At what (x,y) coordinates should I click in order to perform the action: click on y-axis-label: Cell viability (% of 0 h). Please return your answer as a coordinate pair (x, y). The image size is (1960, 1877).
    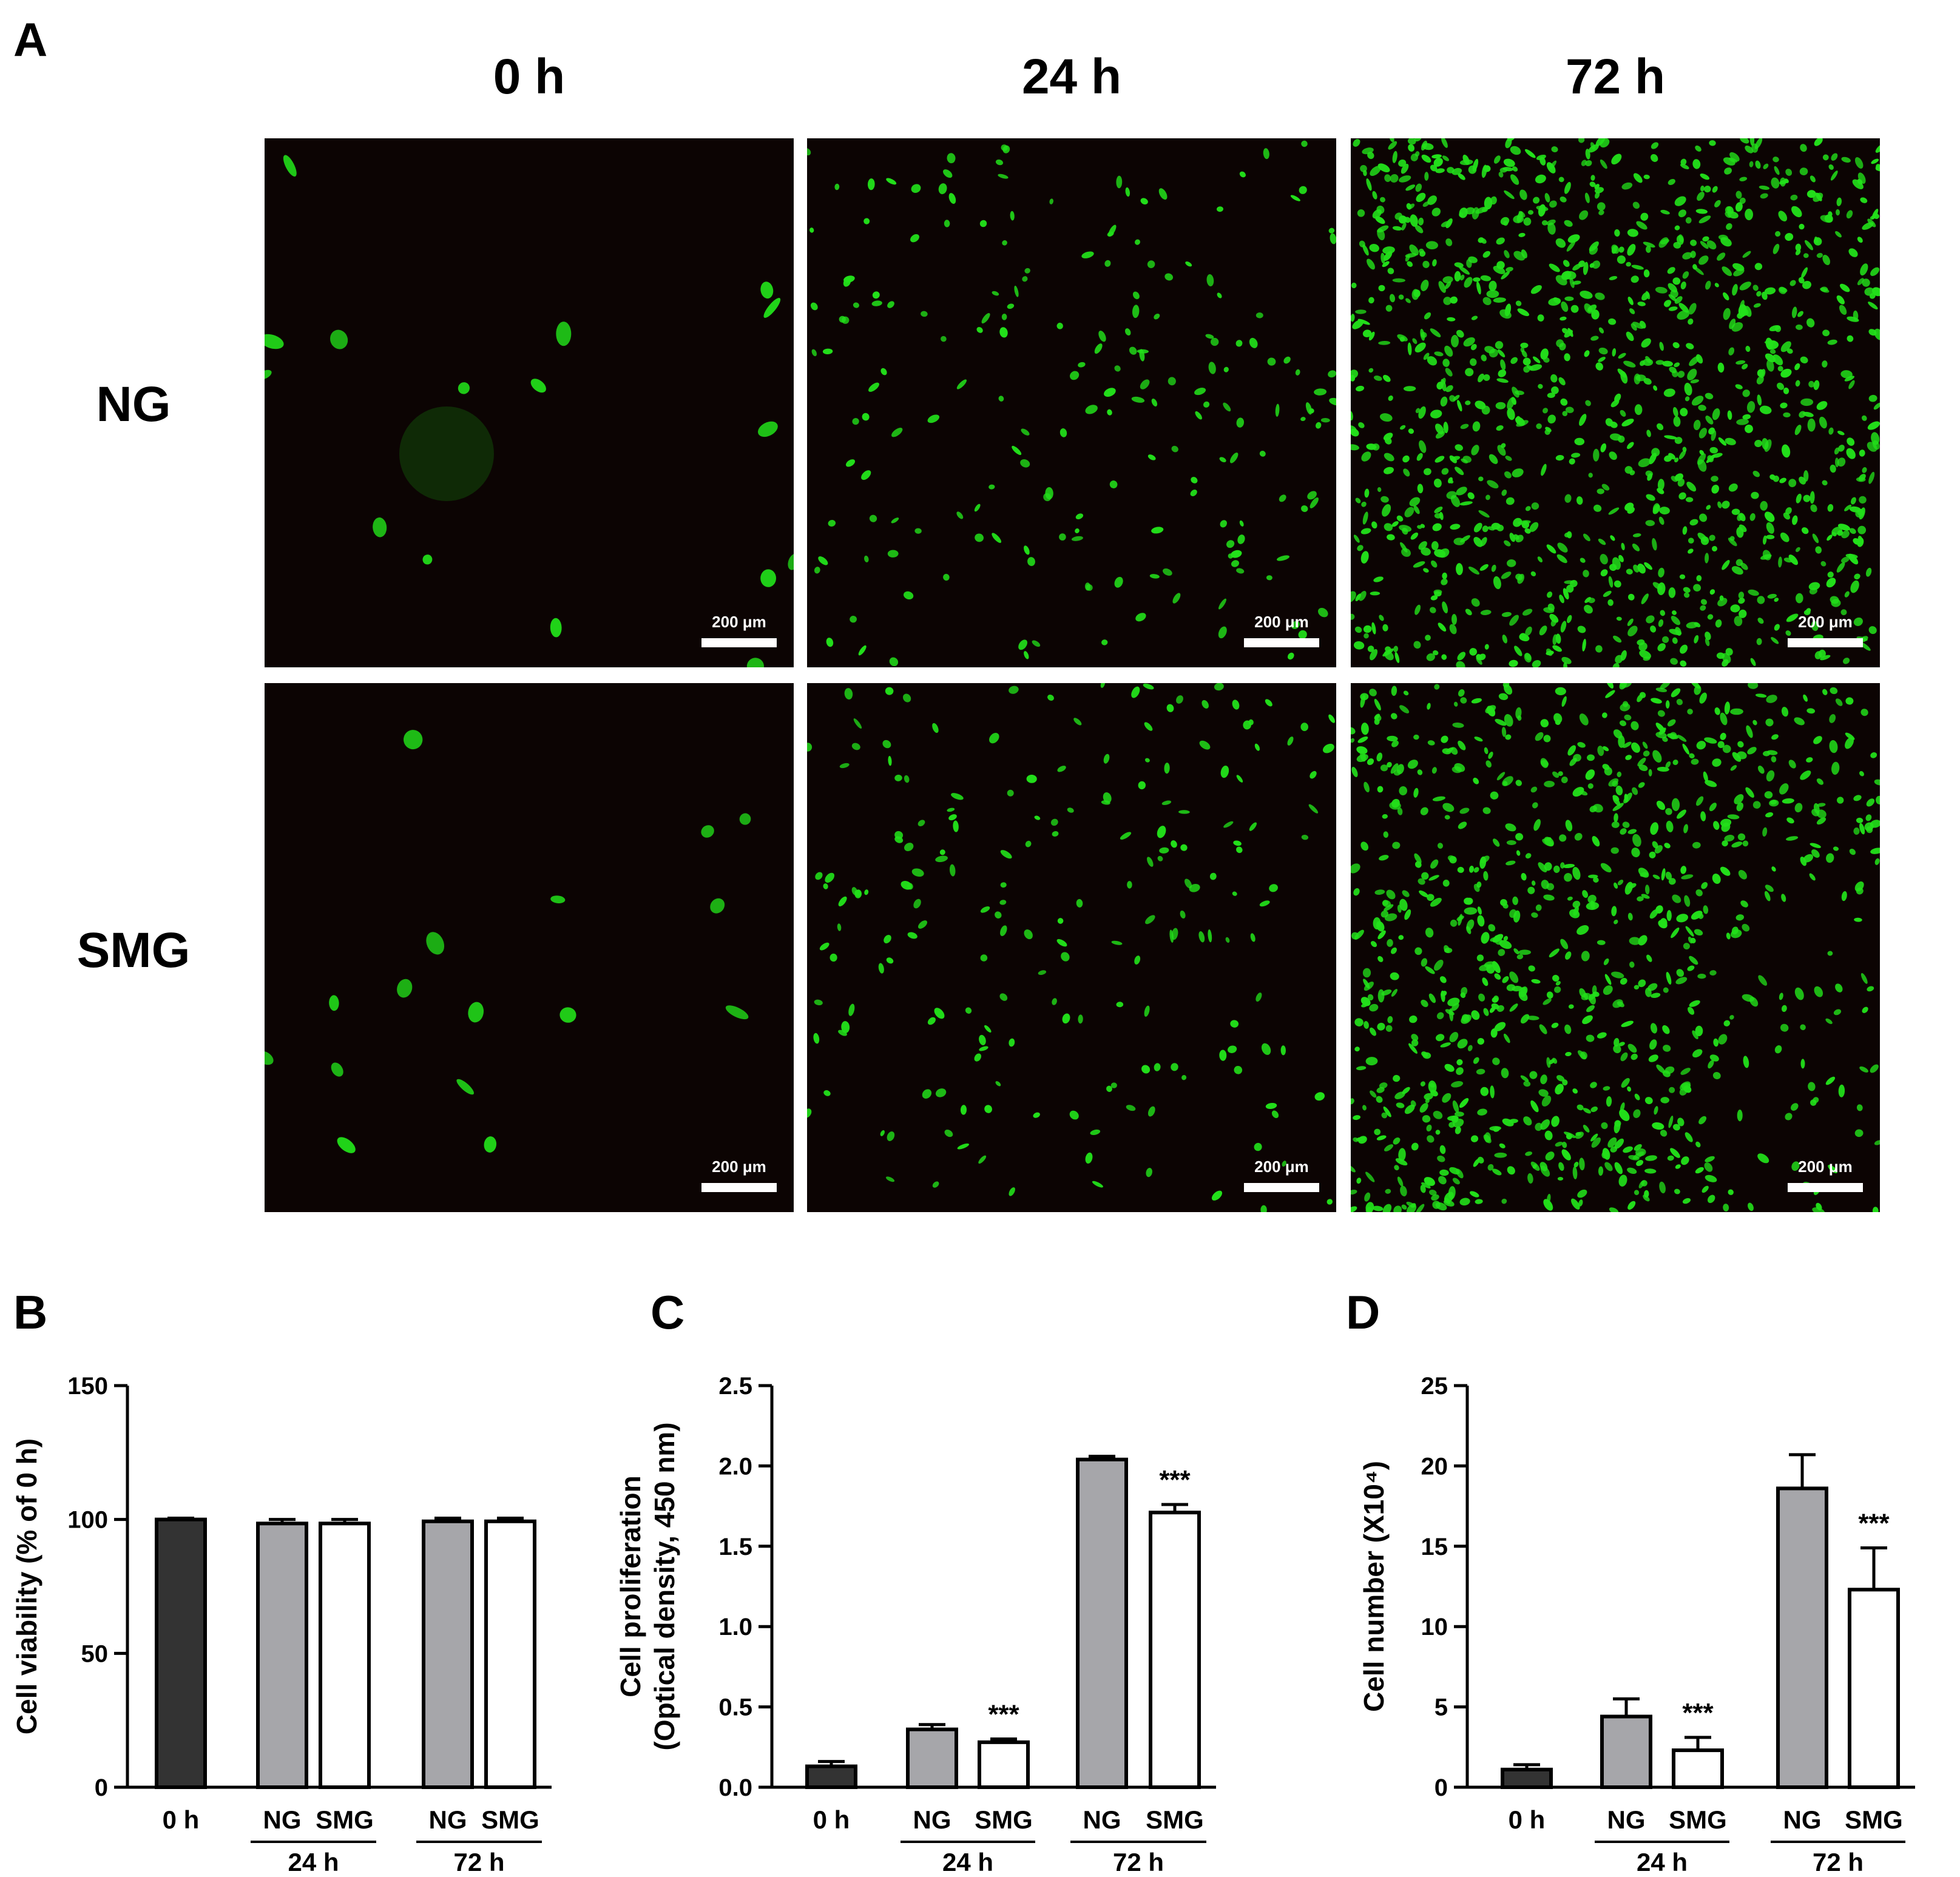
    Looking at the image, I should click on (27, 1586).